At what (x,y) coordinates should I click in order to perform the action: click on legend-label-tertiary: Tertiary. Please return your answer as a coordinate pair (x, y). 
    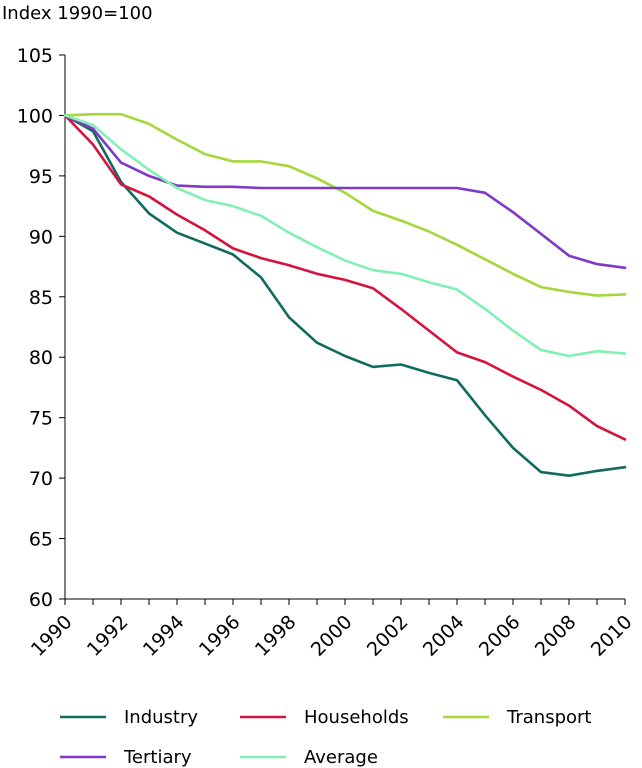
    Looking at the image, I should click on (157, 757).